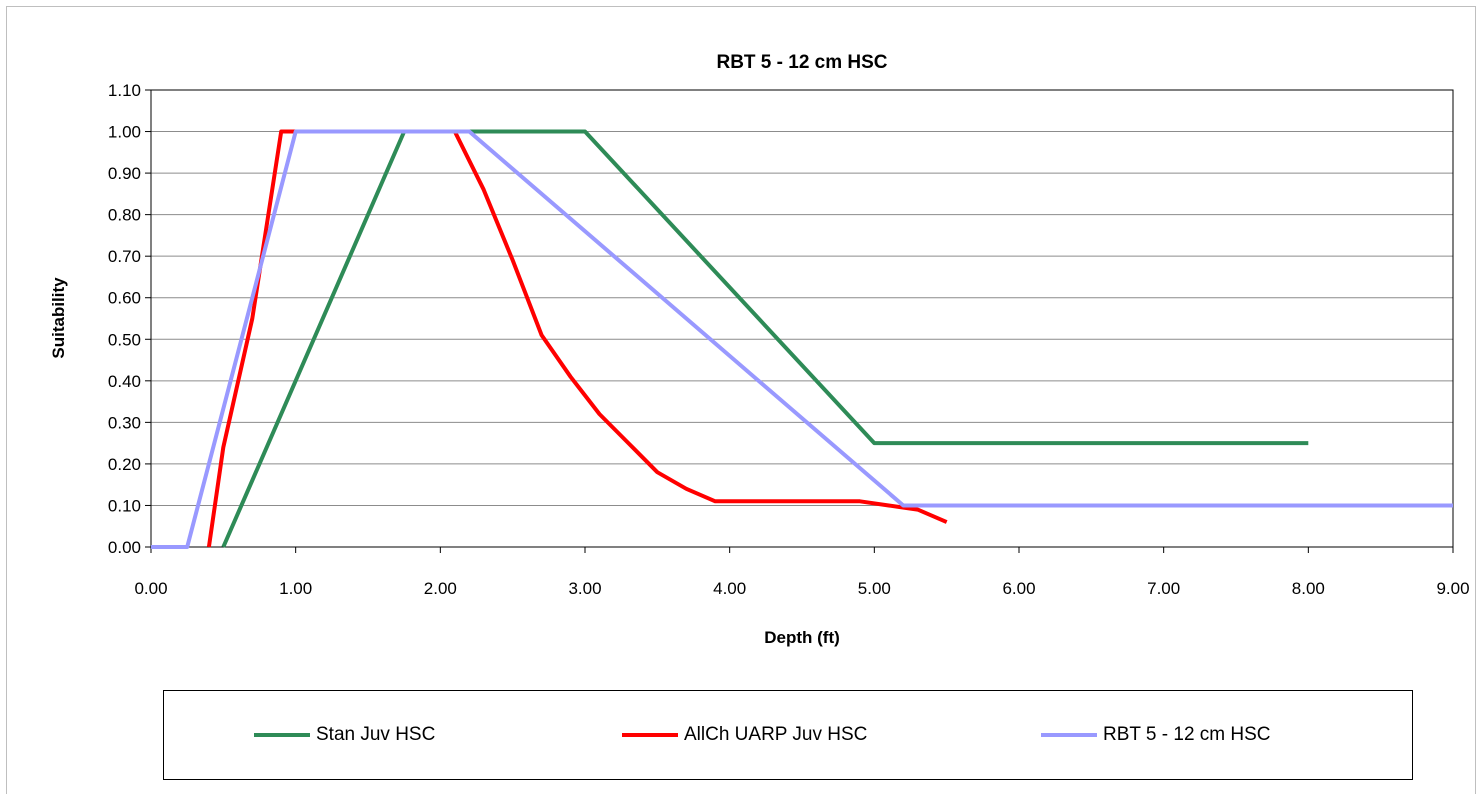 The image size is (1484, 794). What do you see at coordinates (124, 132) in the screenshot?
I see `y-tick-label: 1.00` at bounding box center [124, 132].